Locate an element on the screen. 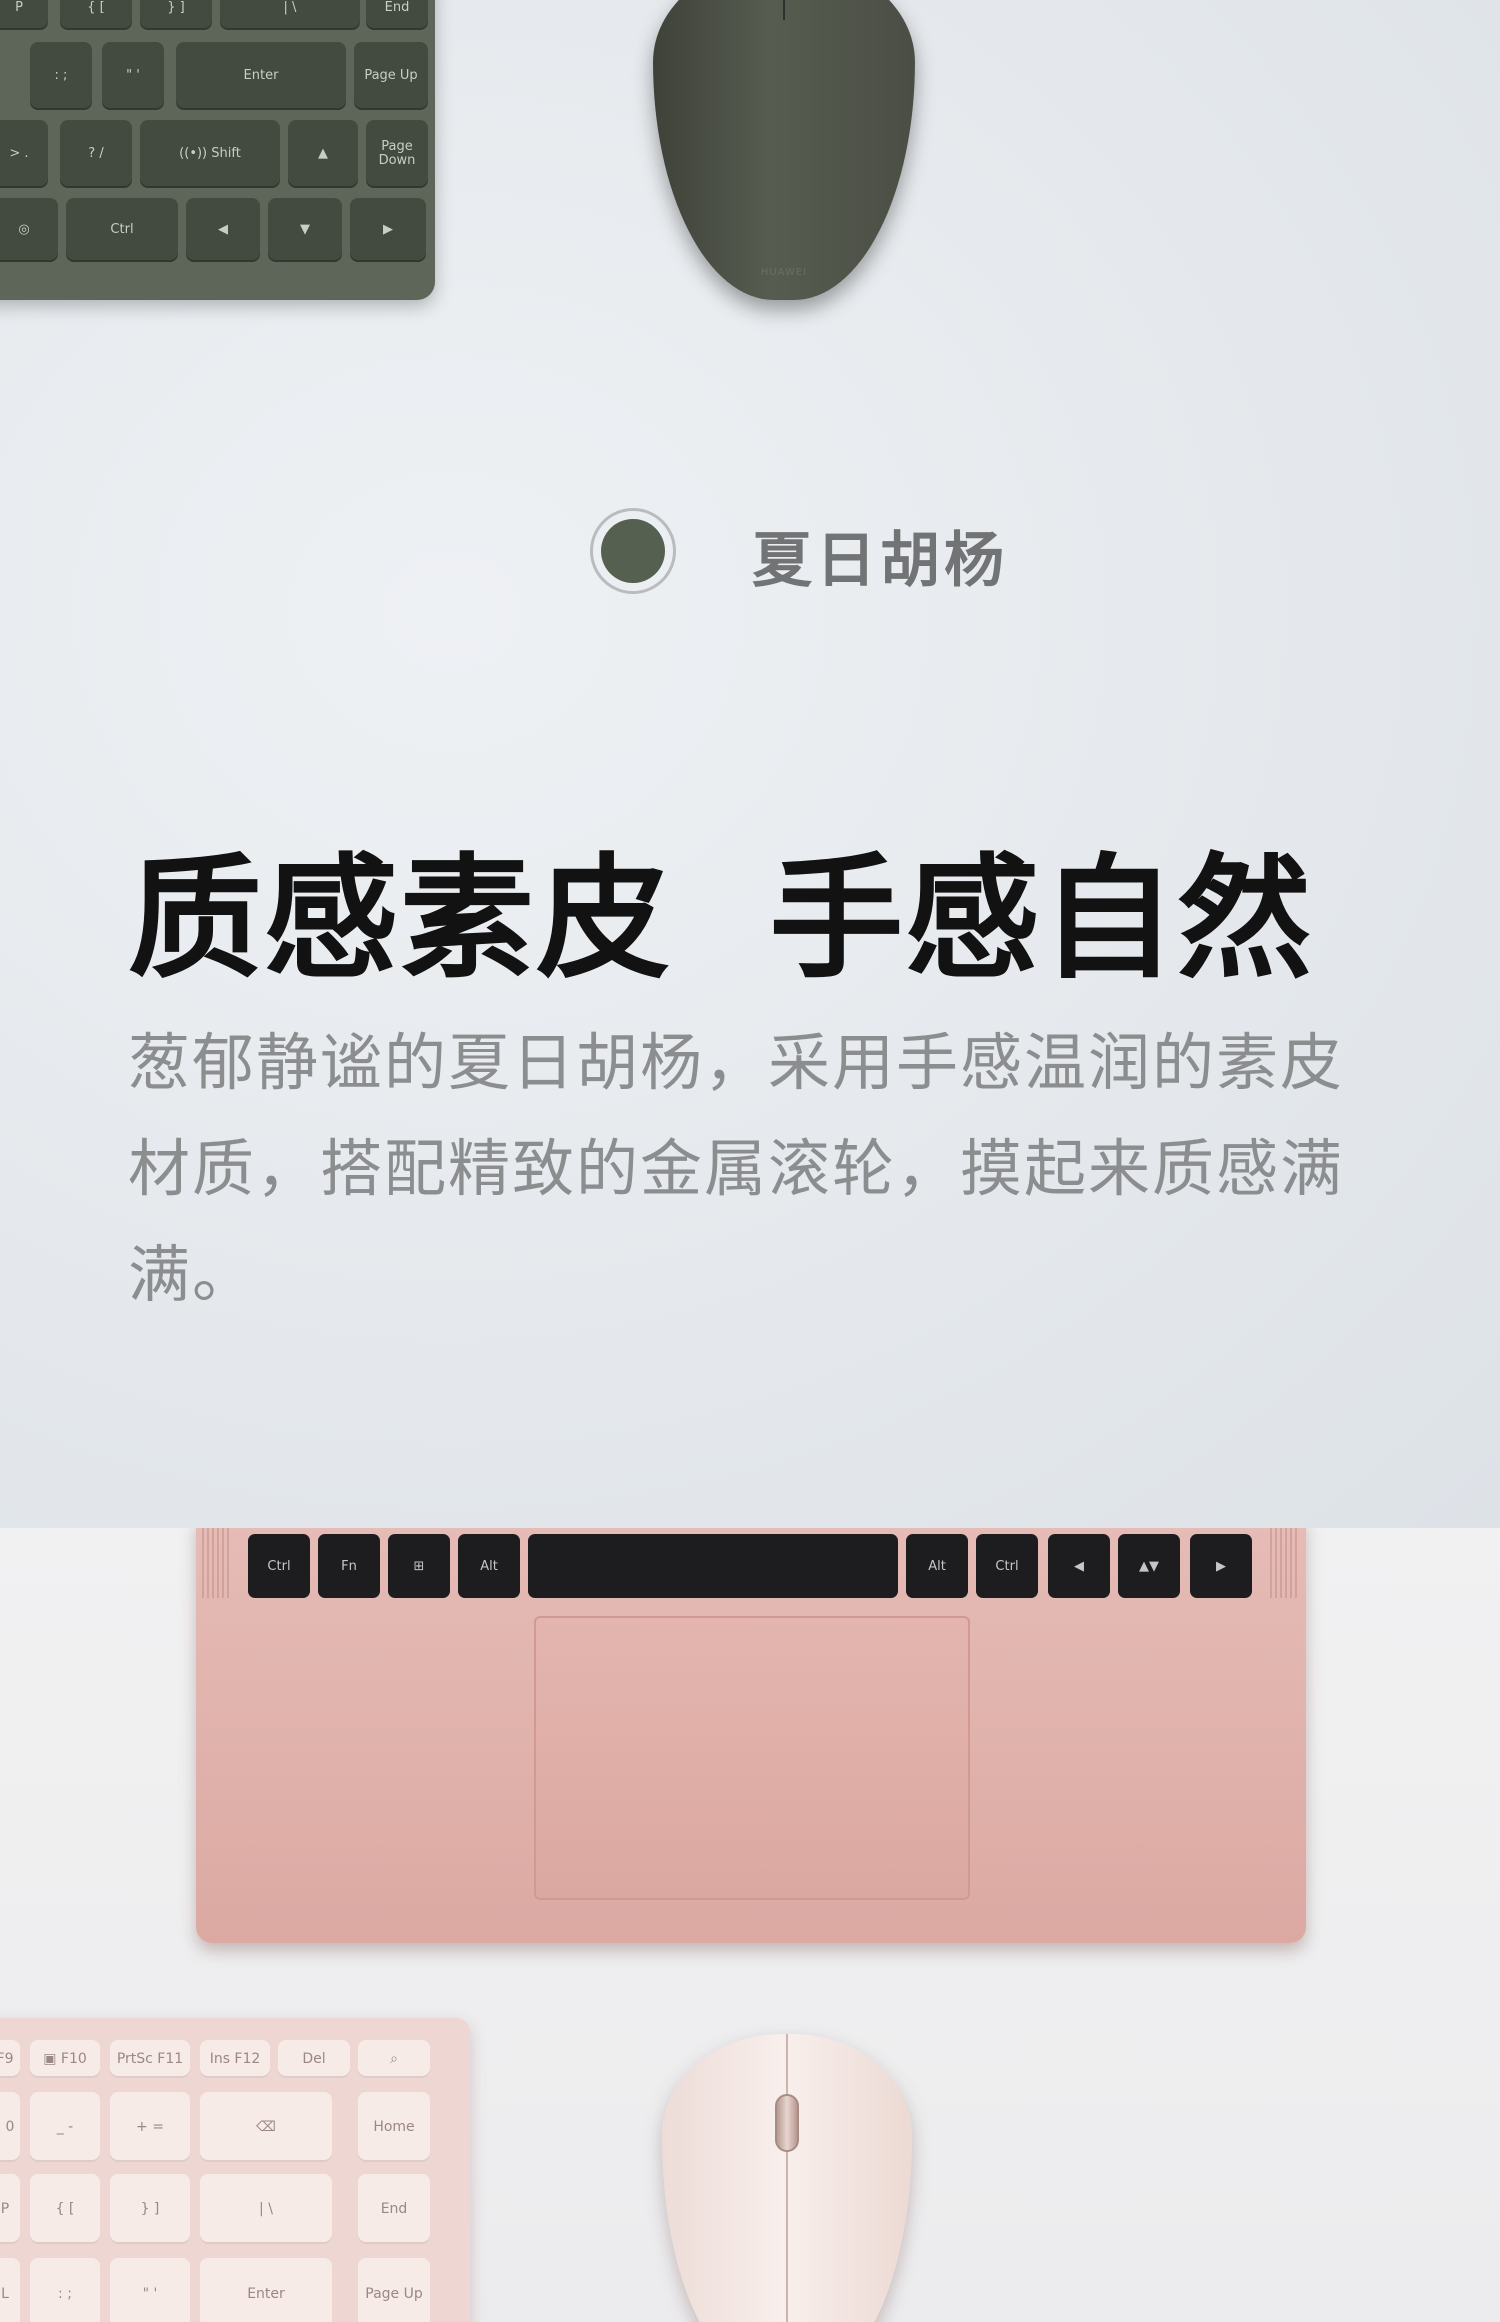 Image resolution: width=1500 pixels, height=2322 pixels. keyboard-key: Ctrl is located at coordinates (122, 230).